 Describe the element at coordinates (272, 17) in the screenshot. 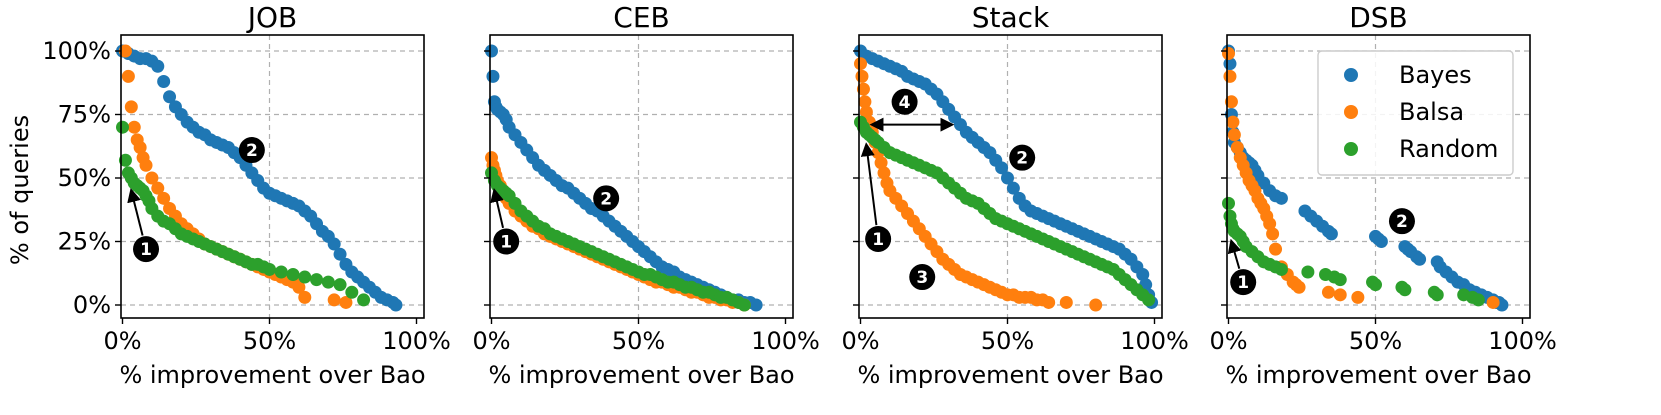

I see `panel-title: JOB` at that location.